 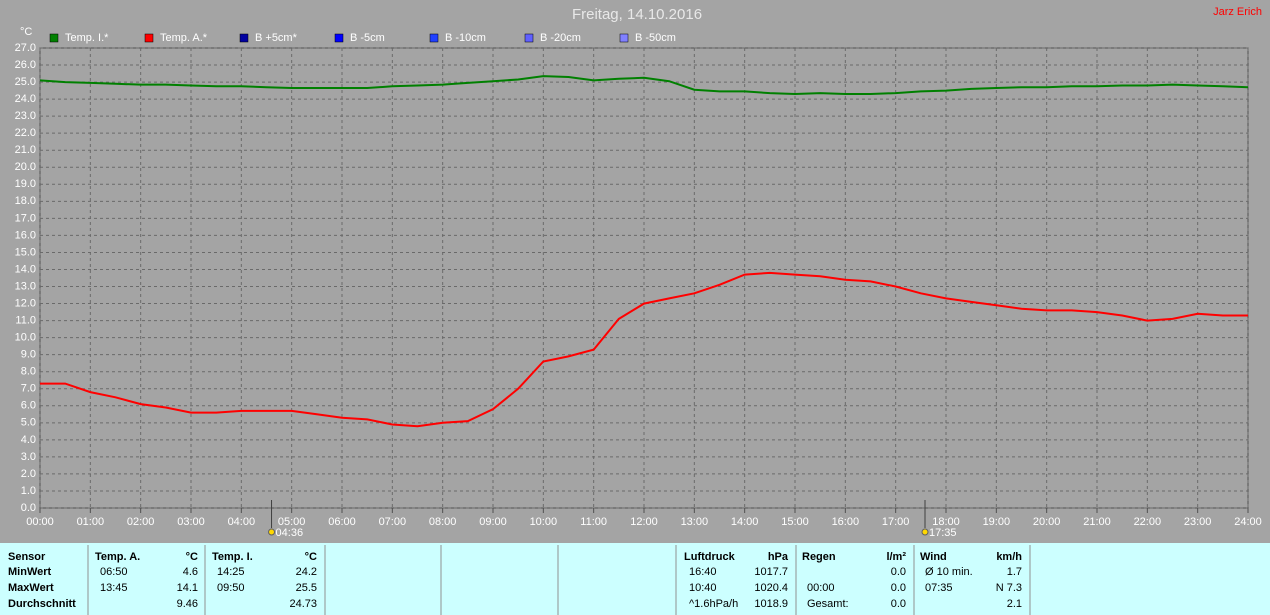 I want to click on x-tick-label: 15:00, so click(x=795, y=522).